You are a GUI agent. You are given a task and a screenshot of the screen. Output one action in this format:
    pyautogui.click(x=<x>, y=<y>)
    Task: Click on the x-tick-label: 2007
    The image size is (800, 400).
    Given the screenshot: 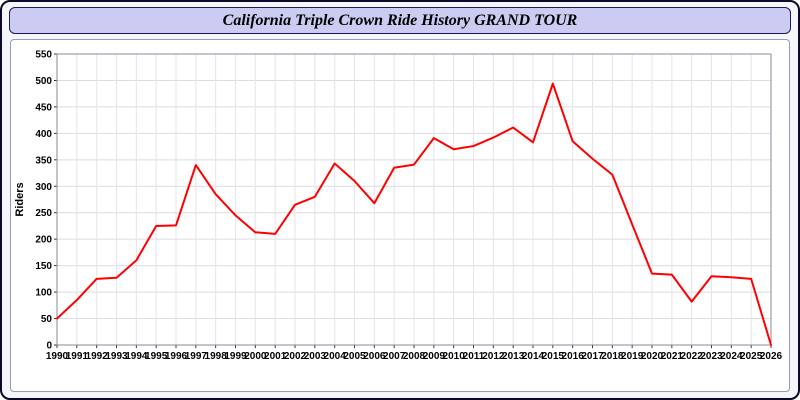 What is the action you would take?
    pyautogui.click(x=394, y=356)
    